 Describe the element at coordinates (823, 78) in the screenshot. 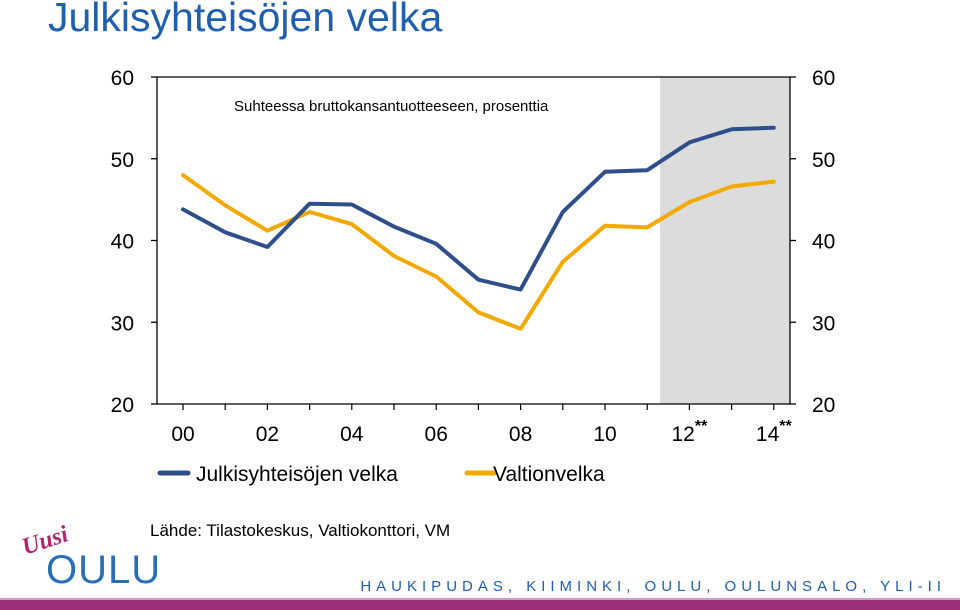

I see `y-tick-label-right: 60` at that location.